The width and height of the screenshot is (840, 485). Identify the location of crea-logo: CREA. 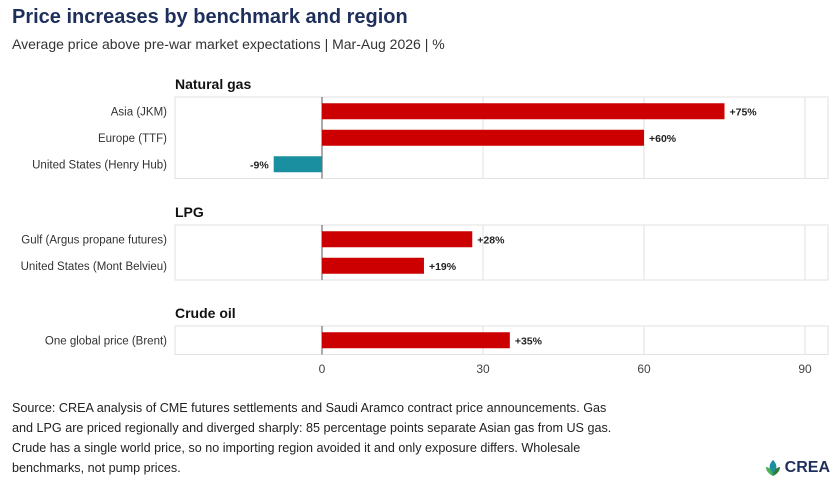
(797, 468).